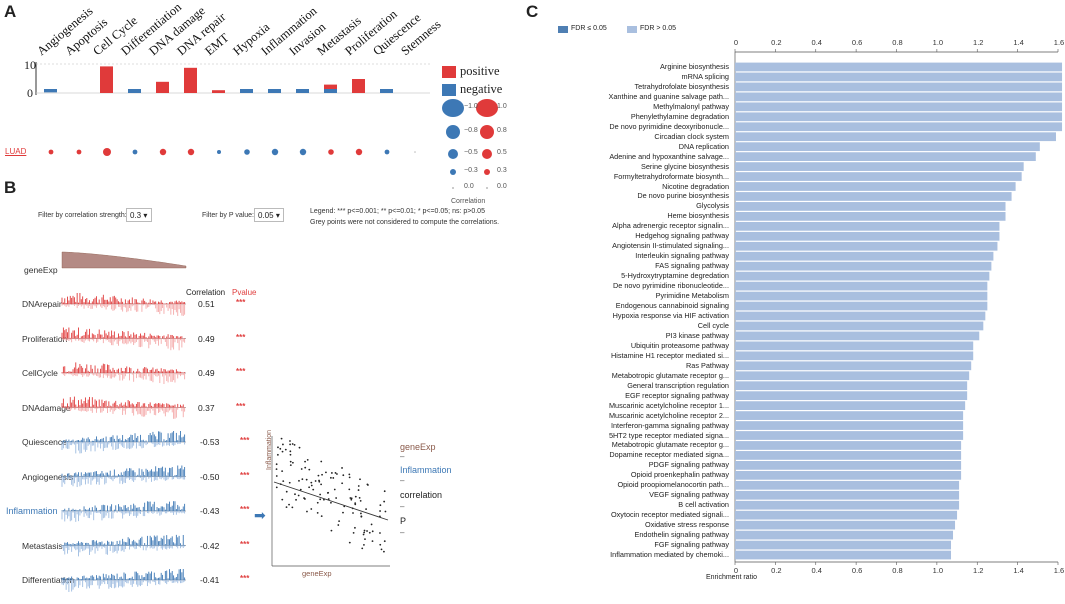 The height and width of the screenshot is (604, 1065). What do you see at coordinates (277, 215) in the screenshot?
I see `chevron-down-icon: ▾` at bounding box center [277, 215].